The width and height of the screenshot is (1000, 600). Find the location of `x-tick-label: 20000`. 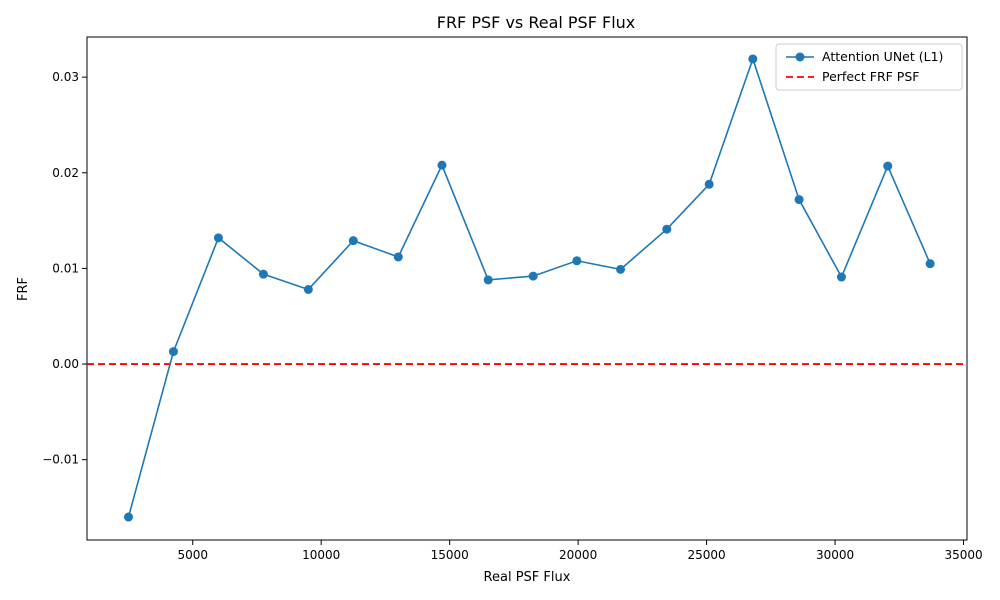

x-tick-label: 20000 is located at coordinates (578, 555).